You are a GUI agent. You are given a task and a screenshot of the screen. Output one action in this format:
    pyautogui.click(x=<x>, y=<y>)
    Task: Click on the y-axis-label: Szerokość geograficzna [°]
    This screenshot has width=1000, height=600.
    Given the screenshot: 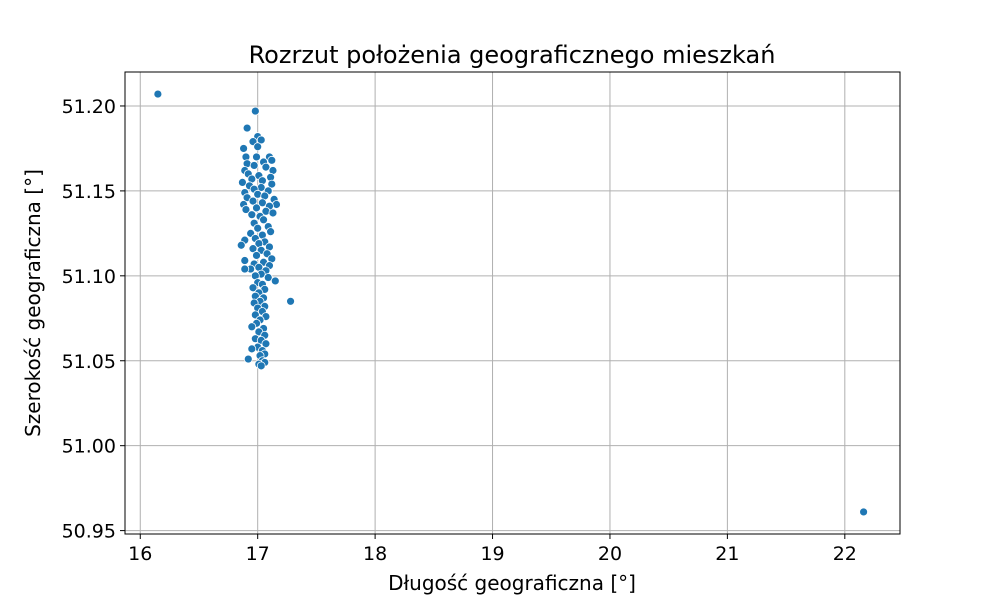 What is the action you would take?
    pyautogui.click(x=33, y=303)
    